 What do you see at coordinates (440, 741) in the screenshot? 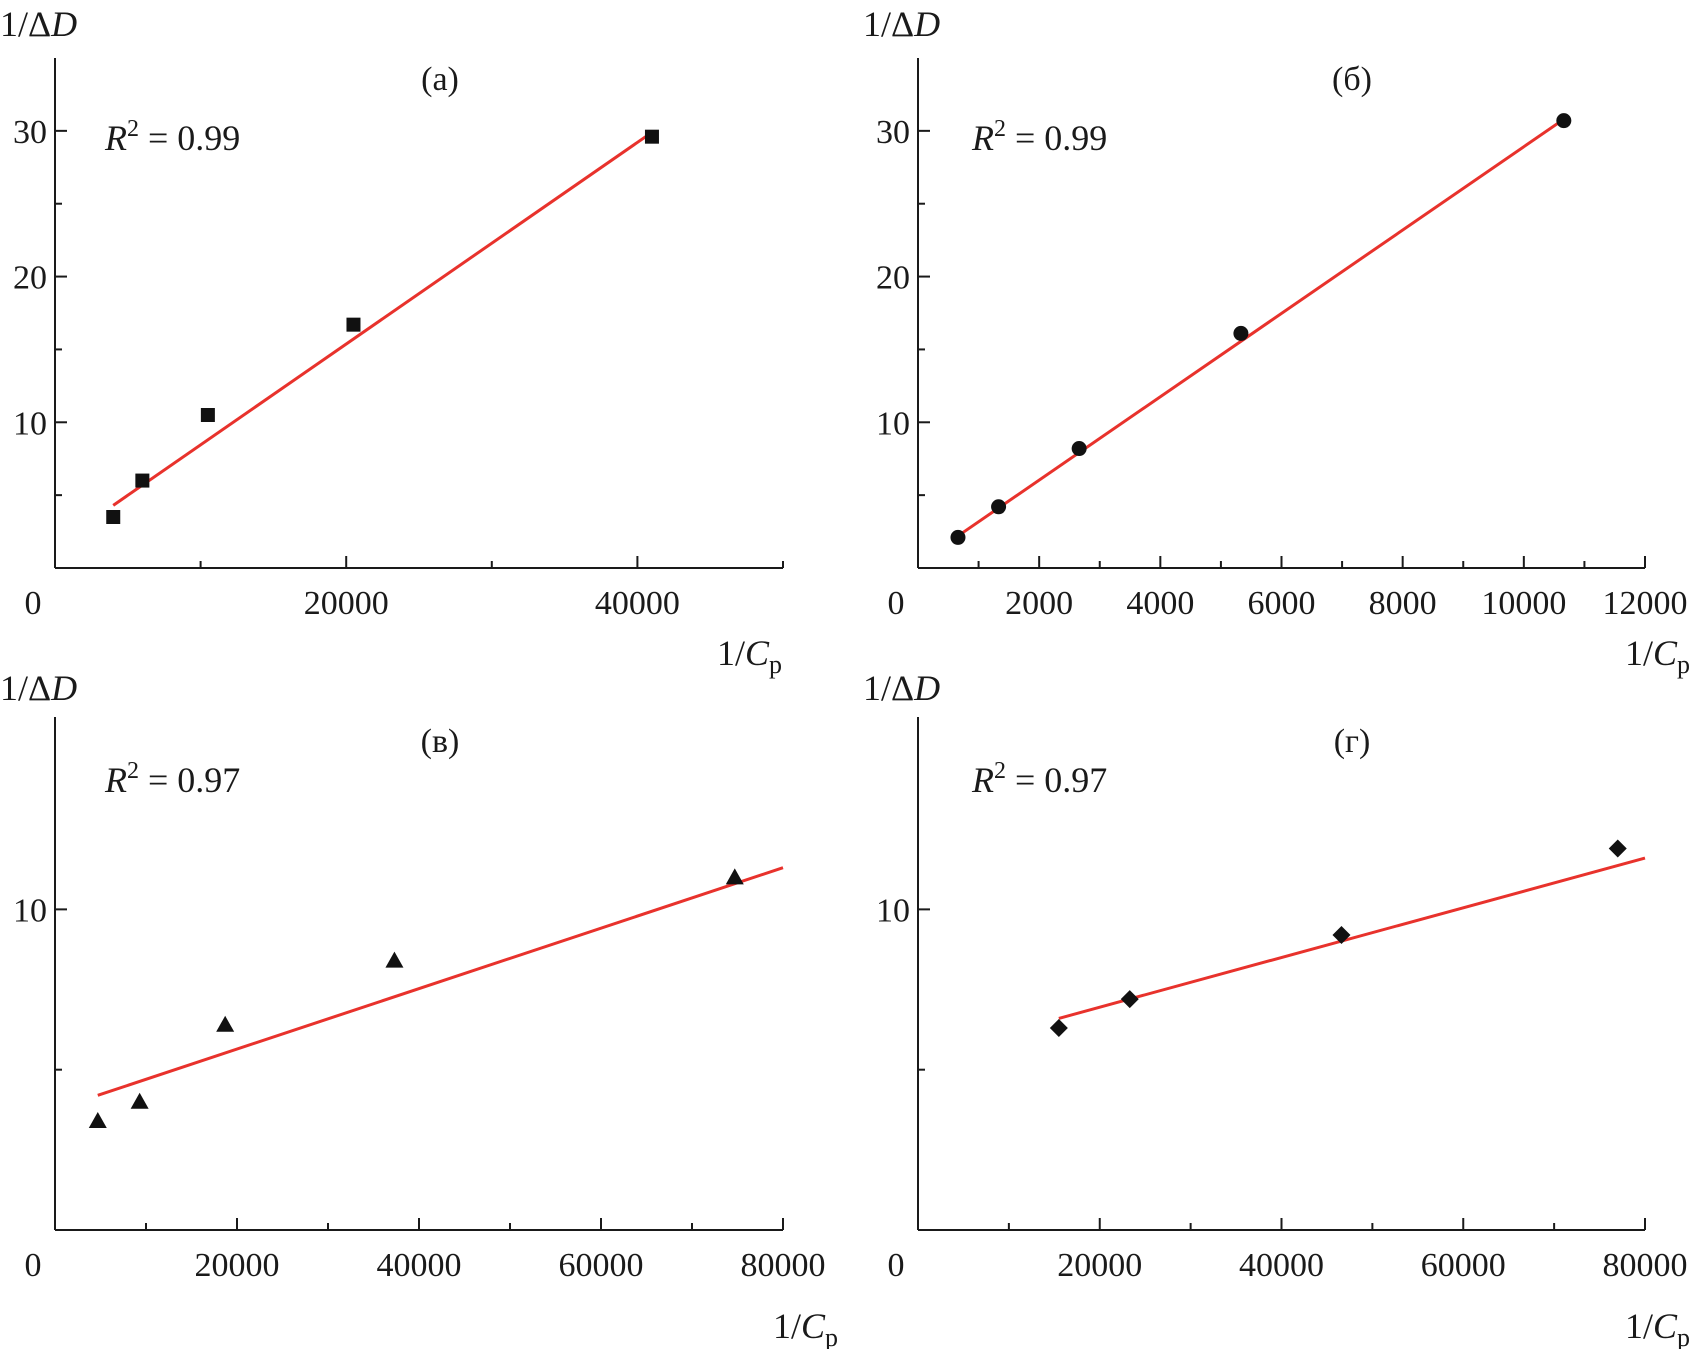
I see `panel-label: (в)` at bounding box center [440, 741].